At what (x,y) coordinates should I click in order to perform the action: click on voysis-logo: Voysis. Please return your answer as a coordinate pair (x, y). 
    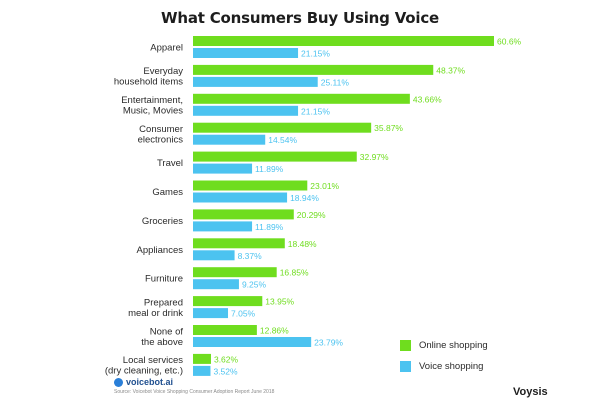
    Looking at the image, I should click on (530, 392).